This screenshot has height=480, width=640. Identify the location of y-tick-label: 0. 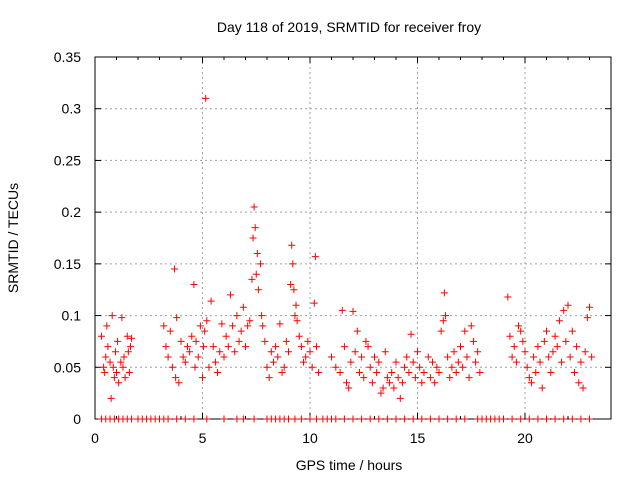
(77, 419).